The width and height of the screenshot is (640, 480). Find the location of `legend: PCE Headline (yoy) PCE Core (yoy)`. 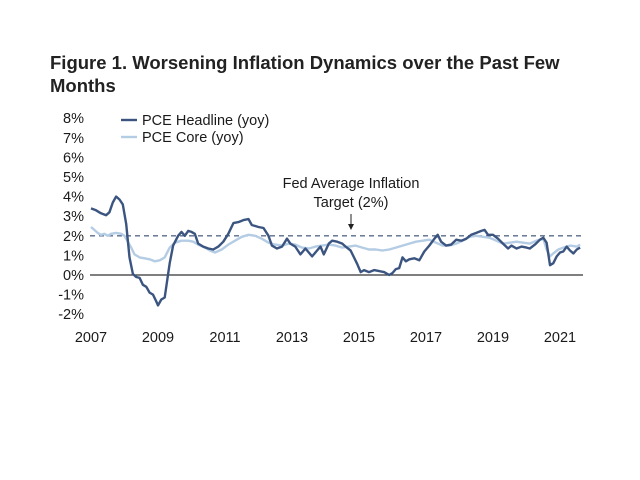

legend: PCE Headline (yoy) PCE Core (yoy) is located at coordinates (195, 129).